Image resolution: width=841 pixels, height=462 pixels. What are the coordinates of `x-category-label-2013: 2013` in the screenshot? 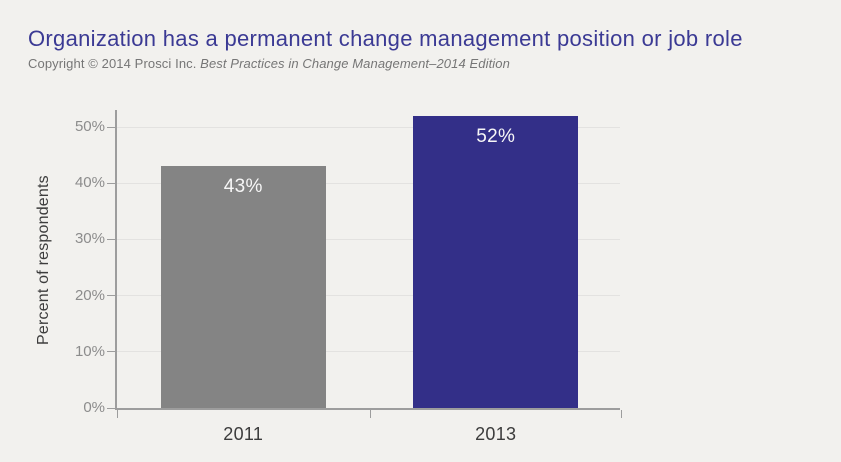 It's located at (496, 434).